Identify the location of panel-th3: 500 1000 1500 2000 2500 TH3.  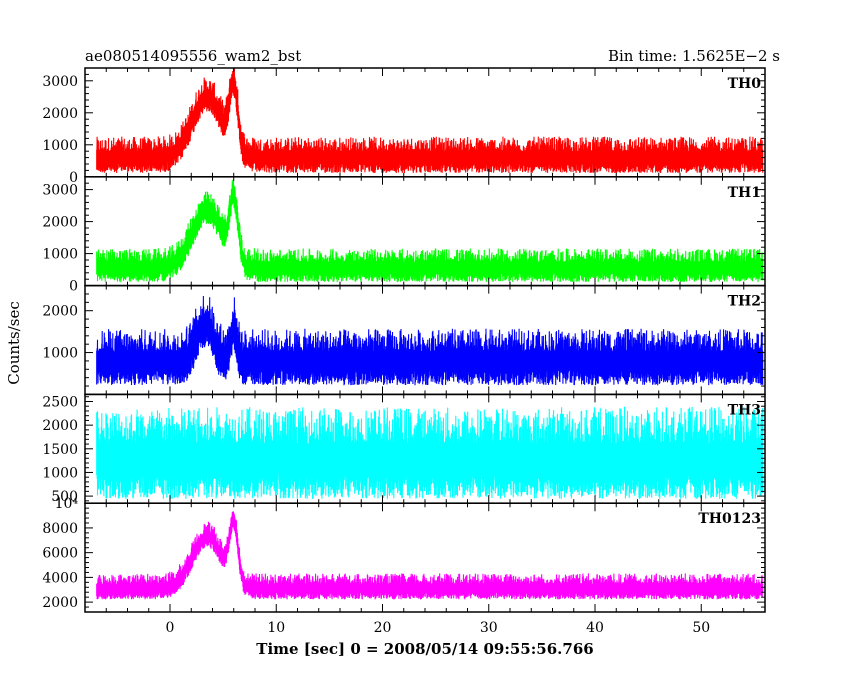
(404, 449).